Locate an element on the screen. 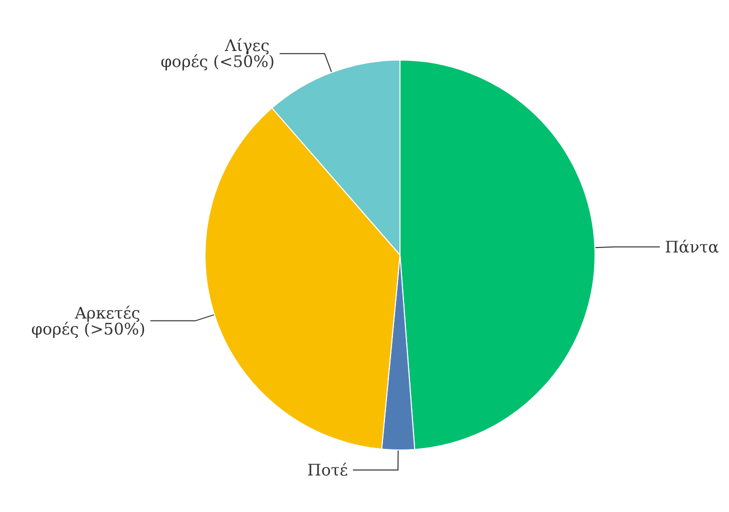  slice-label: Ποτέ is located at coordinates (327, 470).